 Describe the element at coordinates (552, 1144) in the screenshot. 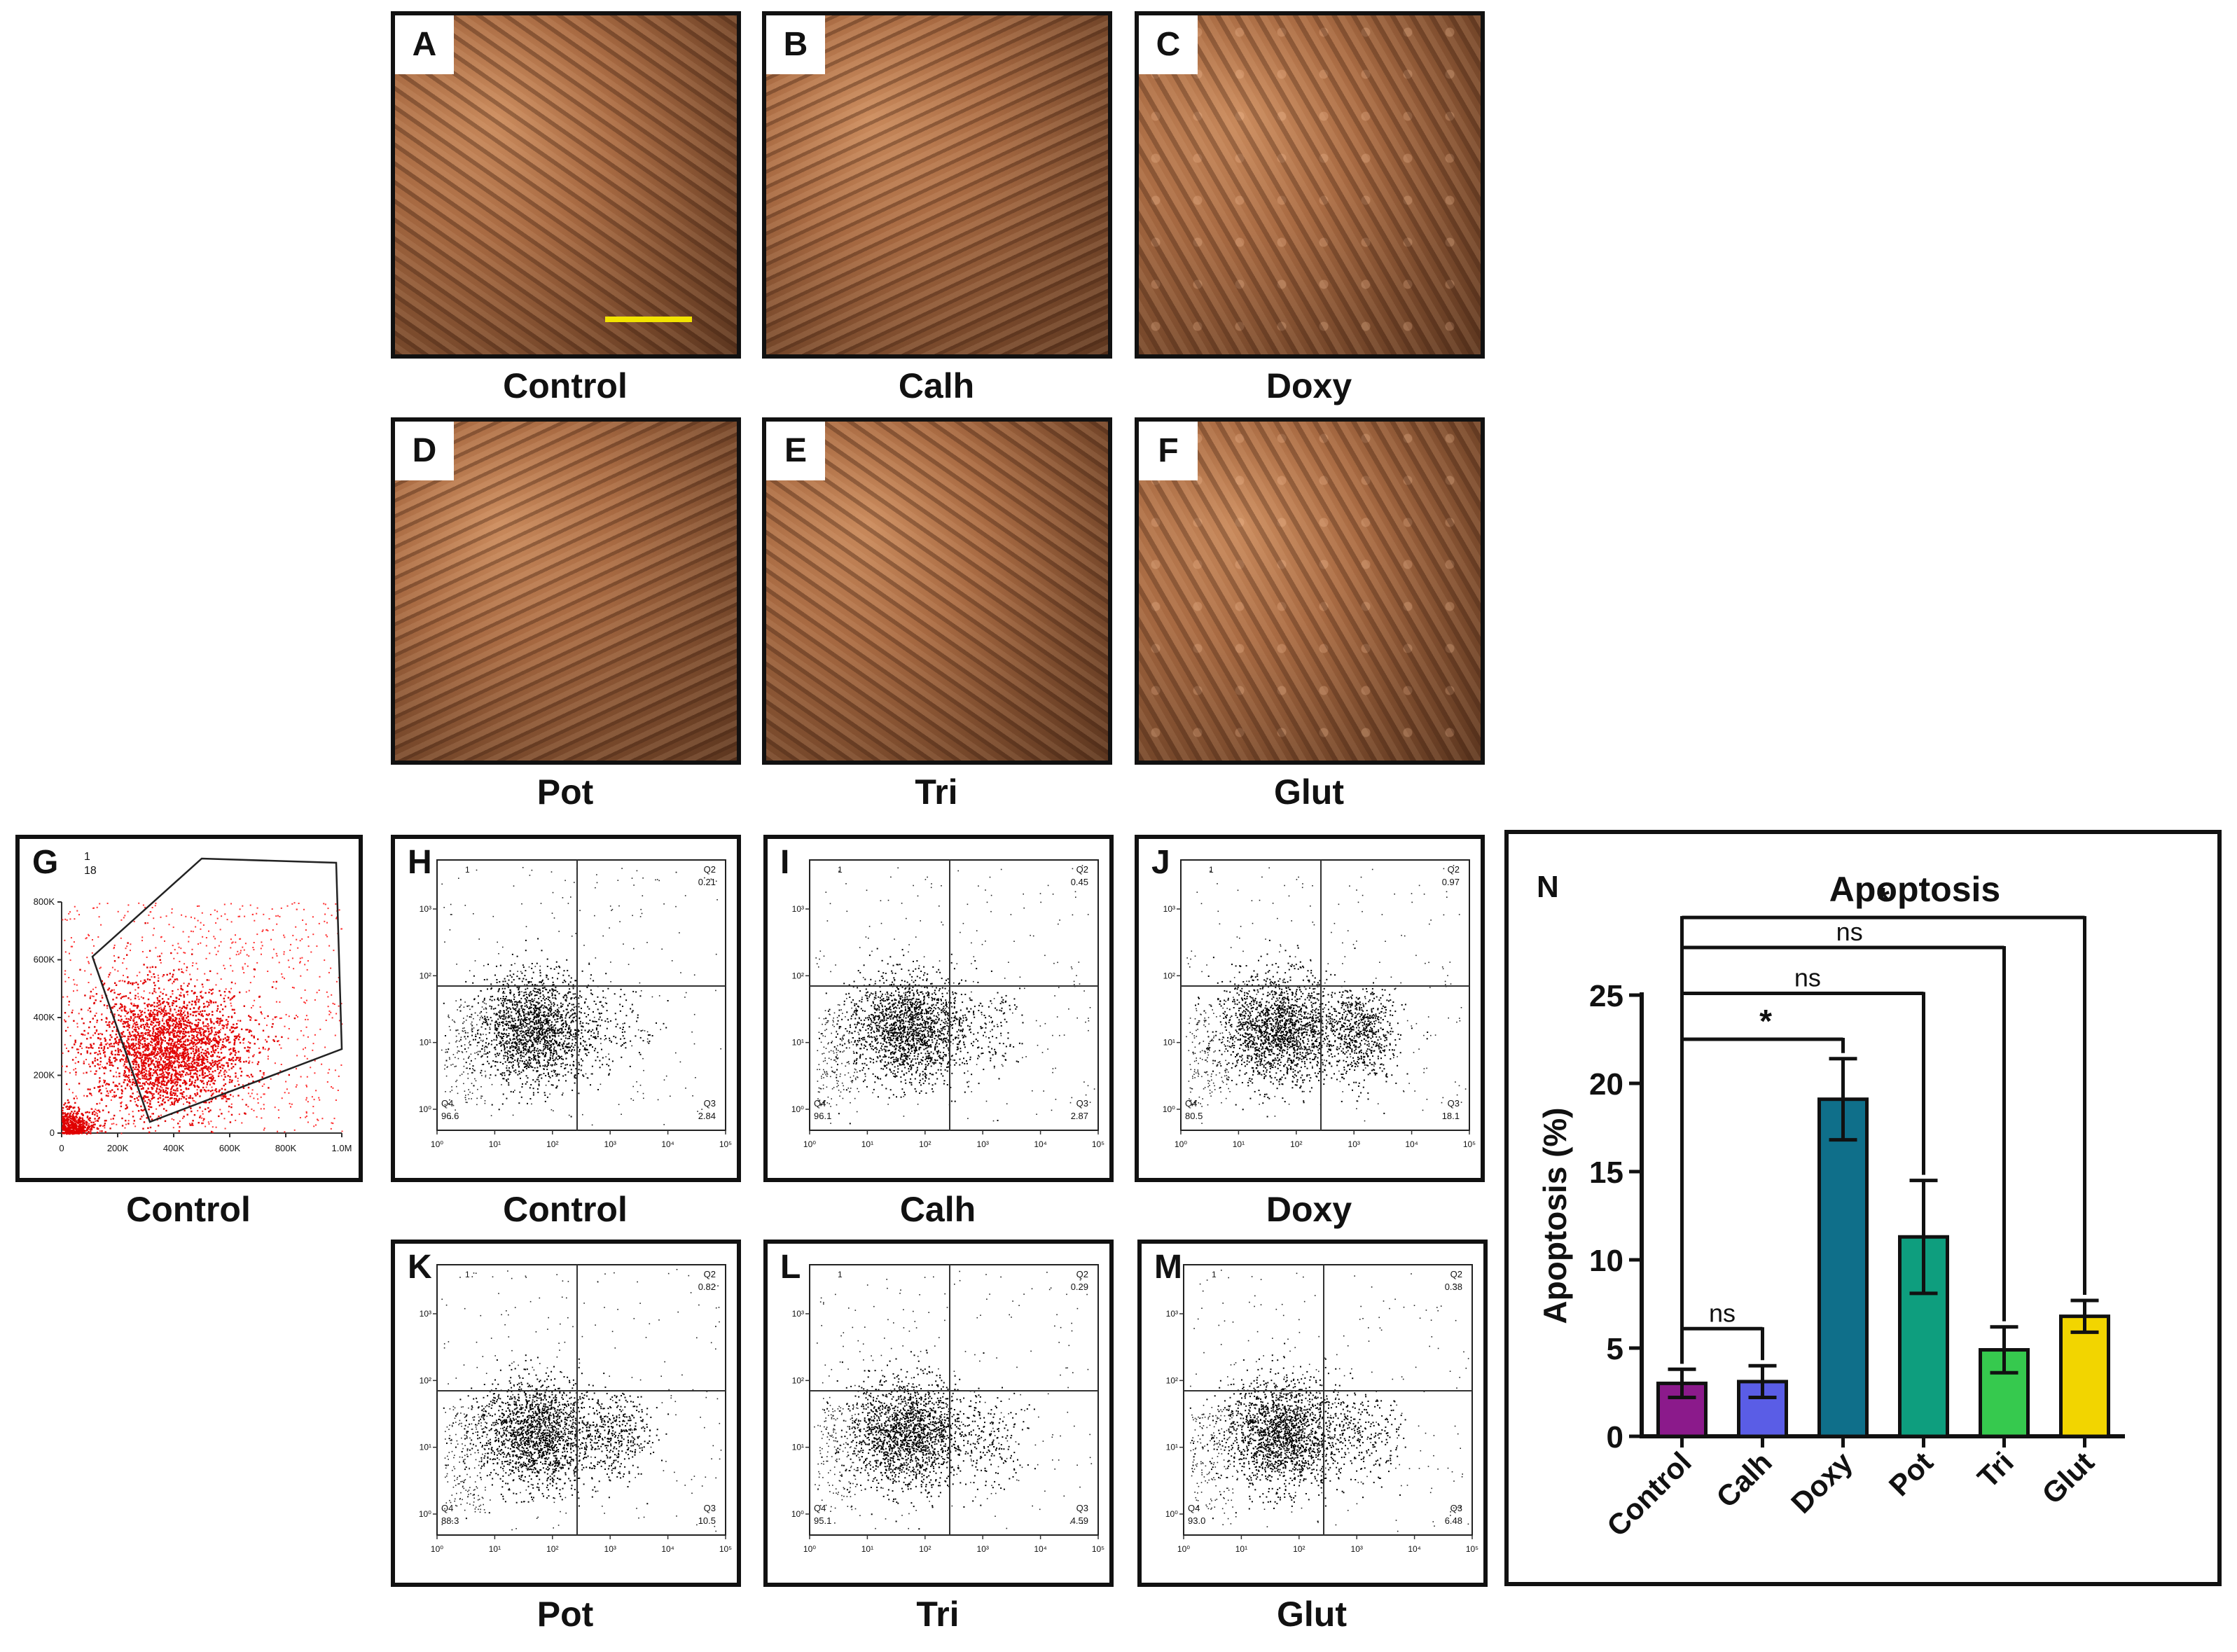

I see `x-tick-label: 10²` at that location.